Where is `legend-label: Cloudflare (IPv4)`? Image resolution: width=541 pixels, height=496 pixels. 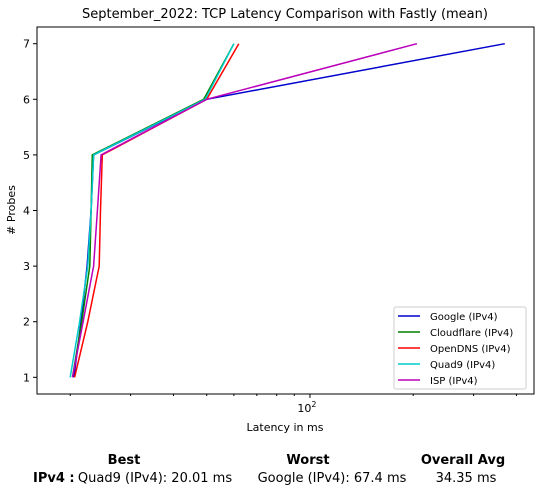
legend-label: Cloudflare (IPv4) is located at coordinates (471, 333).